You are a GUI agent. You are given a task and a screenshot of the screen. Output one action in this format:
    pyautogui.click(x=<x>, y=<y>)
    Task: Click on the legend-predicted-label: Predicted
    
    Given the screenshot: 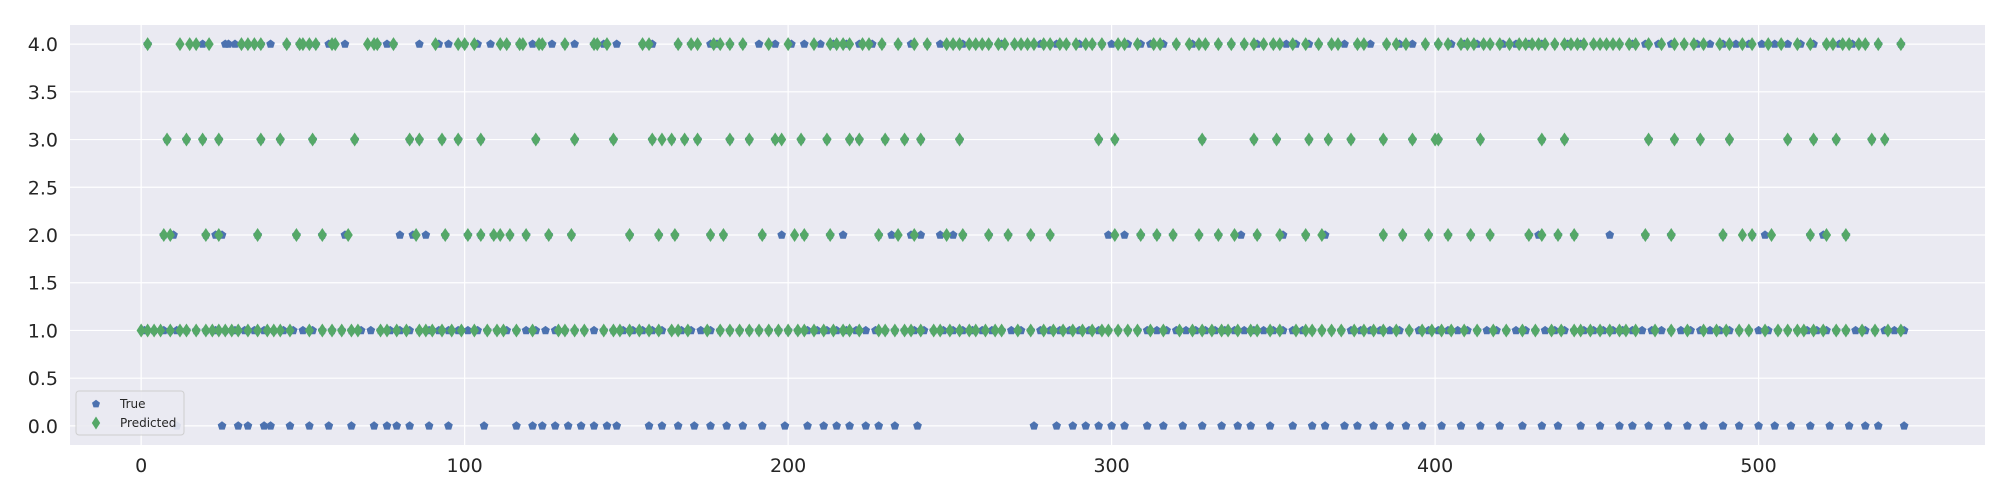 What is the action you would take?
    pyautogui.click(x=148, y=423)
    